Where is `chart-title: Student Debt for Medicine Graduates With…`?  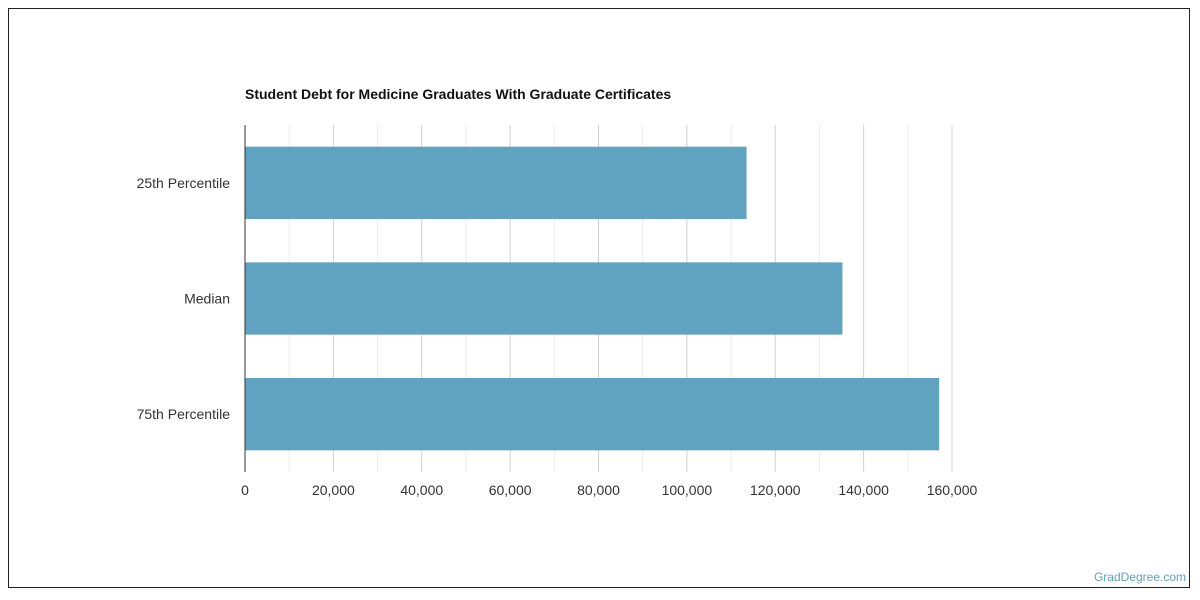 chart-title: Student Debt for Medicine Graduates With… is located at coordinates (458, 94).